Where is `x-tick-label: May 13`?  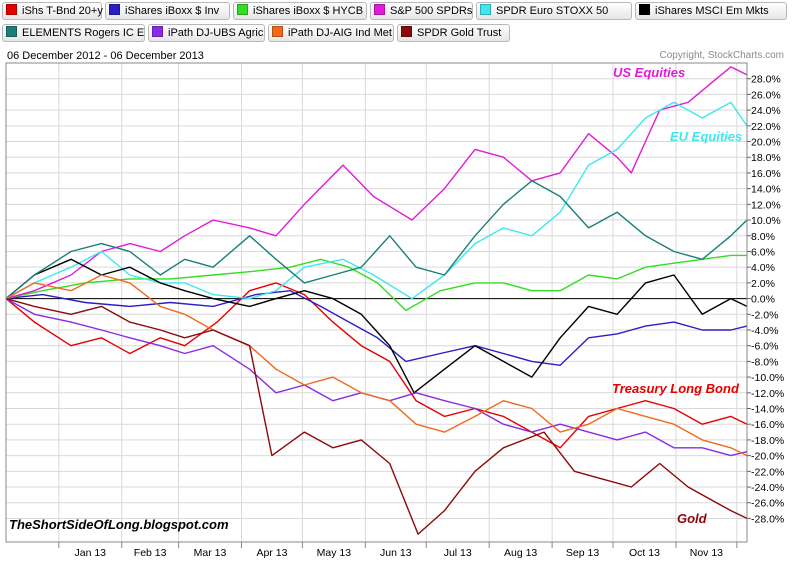 x-tick-label: May 13 is located at coordinates (334, 553).